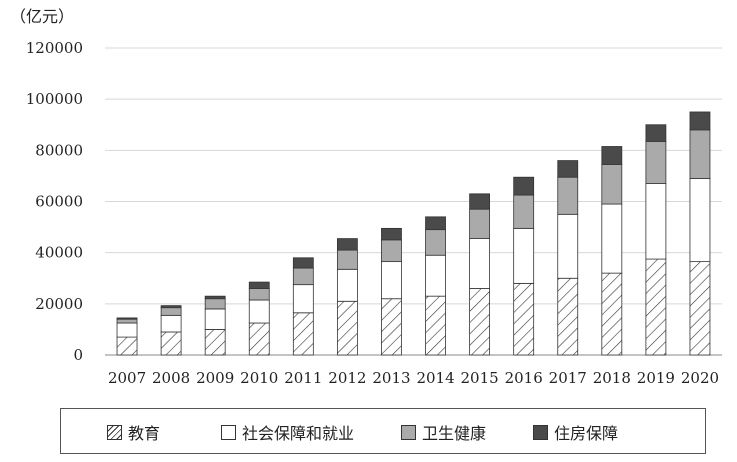  I want to click on legend-label: 社会保障和就业, so click(298, 433).